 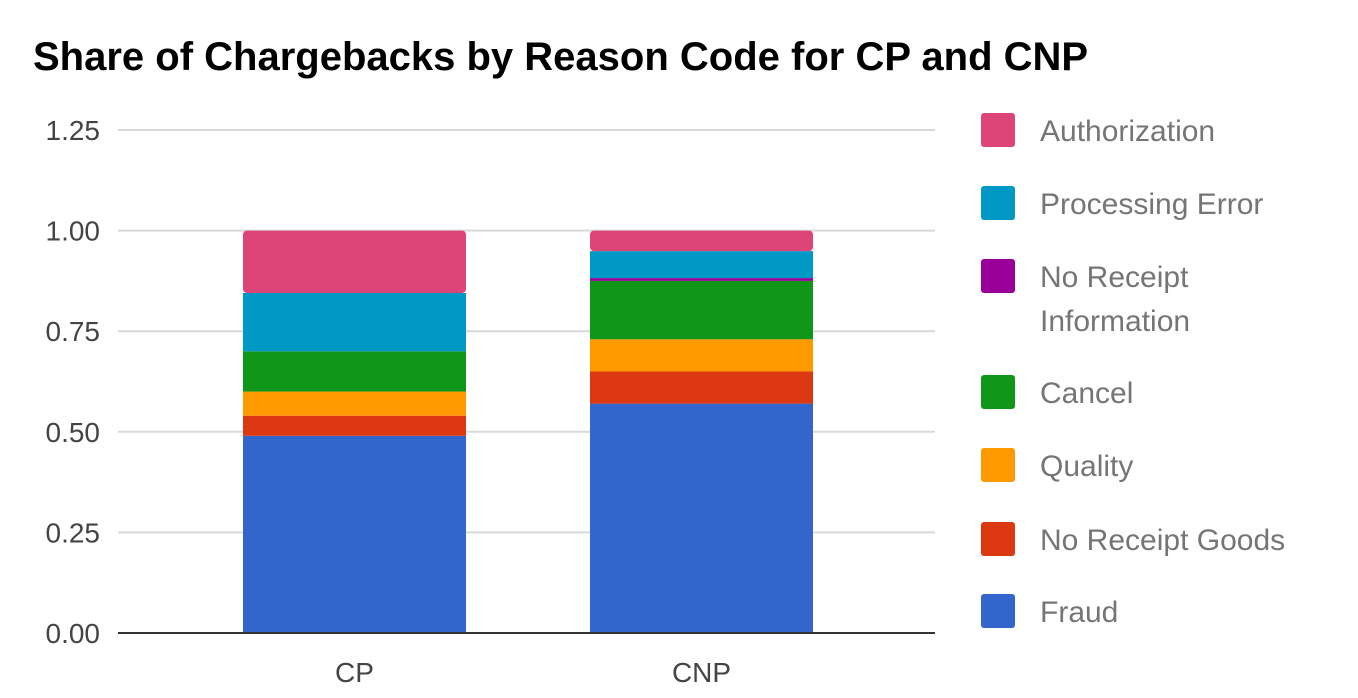 What do you see at coordinates (1079, 612) in the screenshot?
I see `legend-label: Fraud` at bounding box center [1079, 612].